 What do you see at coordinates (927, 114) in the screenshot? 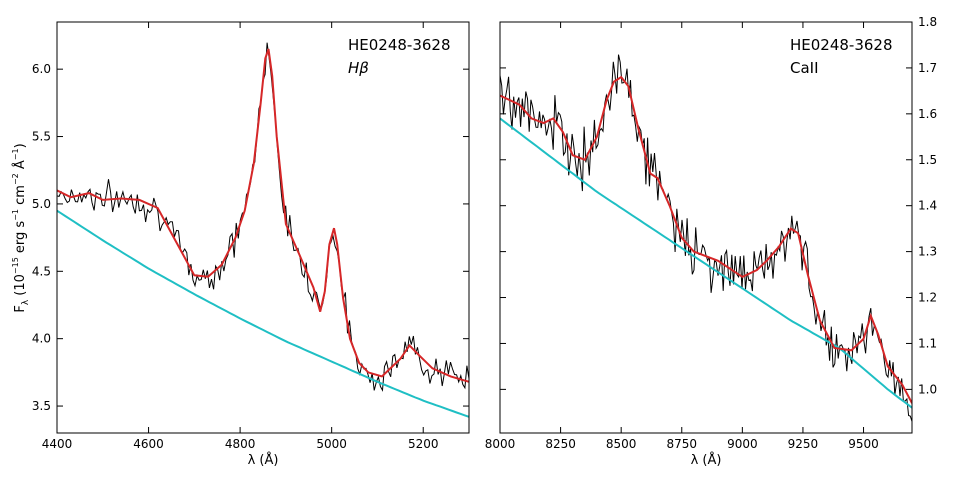
I see `caii-y-tick-label: 1.6` at bounding box center [927, 114].